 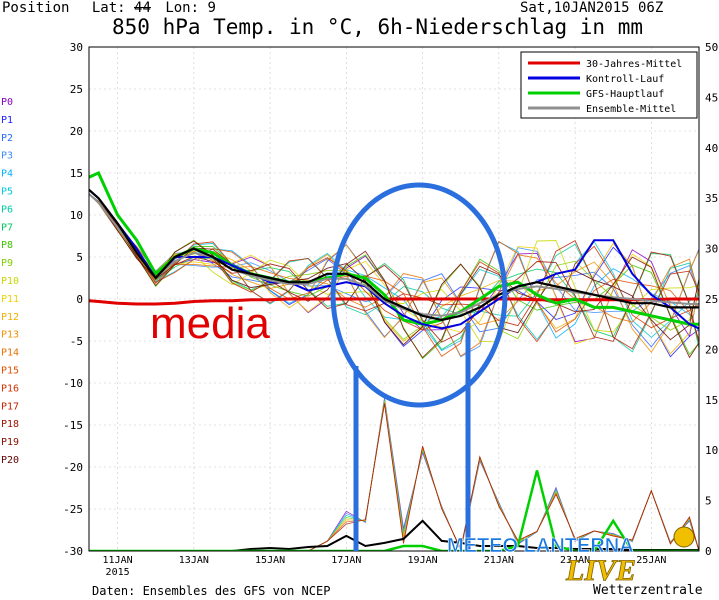 I want to click on x-tick-label: 25JAN, so click(x=651, y=560).